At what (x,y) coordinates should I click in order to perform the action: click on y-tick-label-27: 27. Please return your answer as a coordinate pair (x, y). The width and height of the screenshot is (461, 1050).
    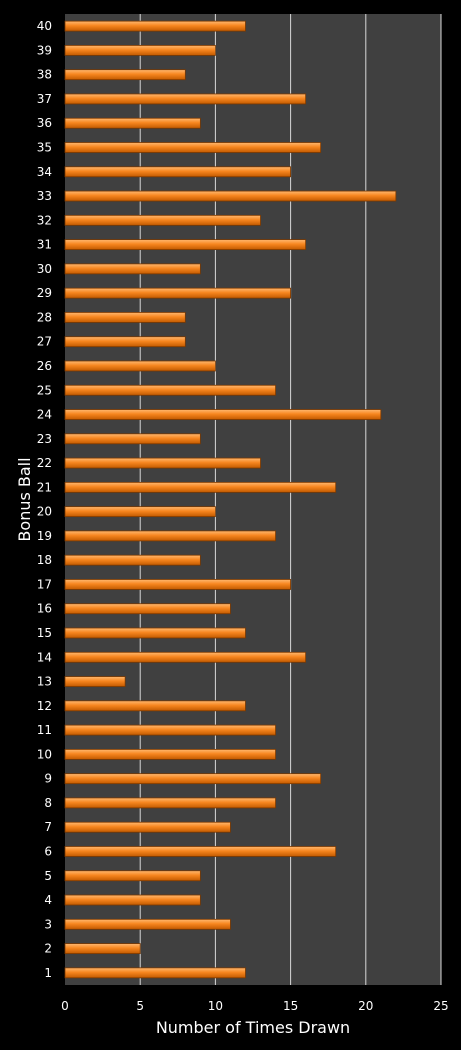
    Looking at the image, I should click on (44, 342).